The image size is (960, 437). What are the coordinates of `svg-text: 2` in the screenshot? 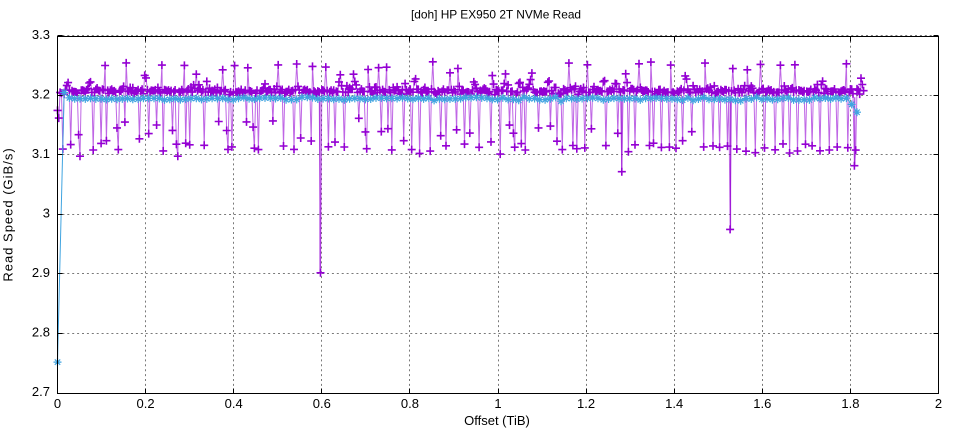 It's located at (938, 403).